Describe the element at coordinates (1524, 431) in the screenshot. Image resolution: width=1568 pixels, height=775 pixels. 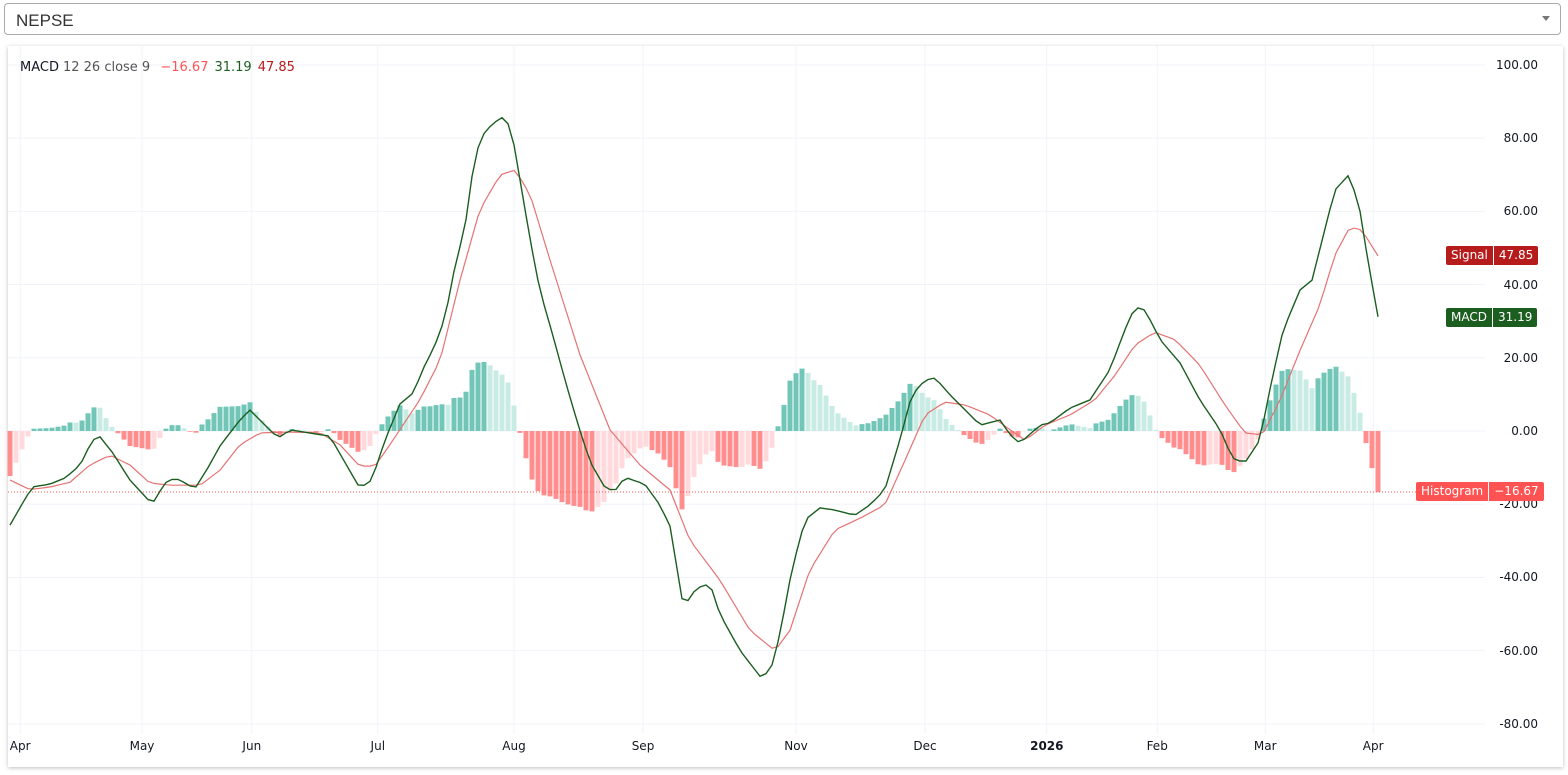
I see `y-tick-label: 0.00` at that location.